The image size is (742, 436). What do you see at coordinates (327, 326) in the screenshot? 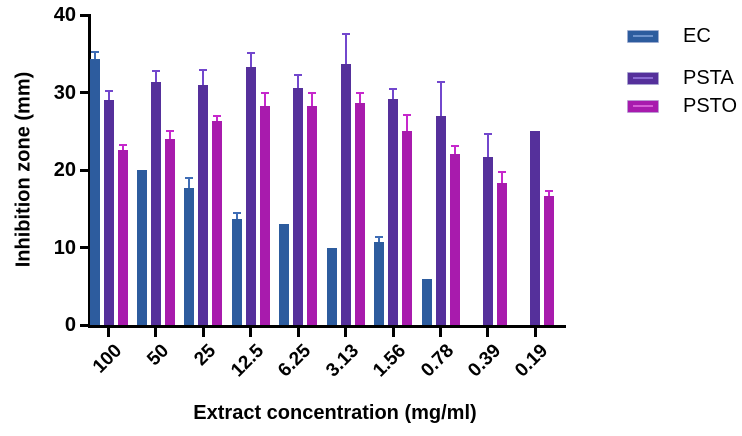
I see `x-axis-line` at bounding box center [327, 326].